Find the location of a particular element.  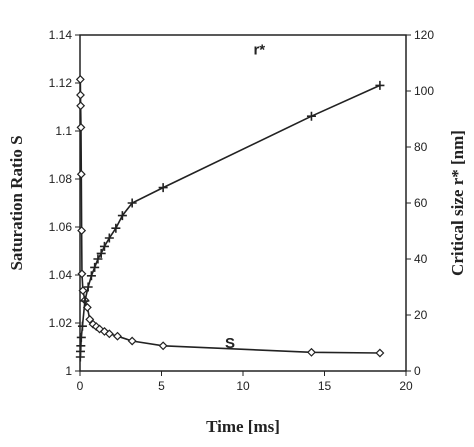

y-left-axis-title: Saturation Ratio S is located at coordinates (16, 202).